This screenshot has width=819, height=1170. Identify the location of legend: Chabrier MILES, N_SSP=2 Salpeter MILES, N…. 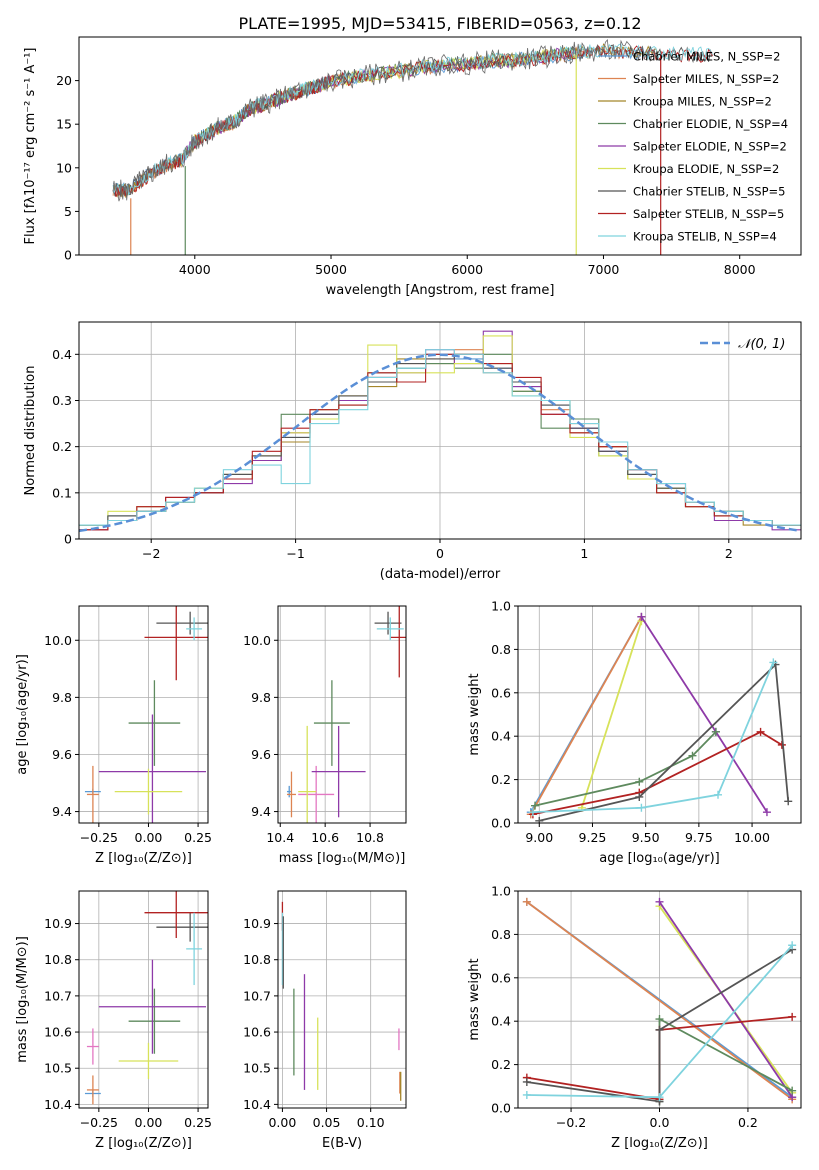
(693, 147).